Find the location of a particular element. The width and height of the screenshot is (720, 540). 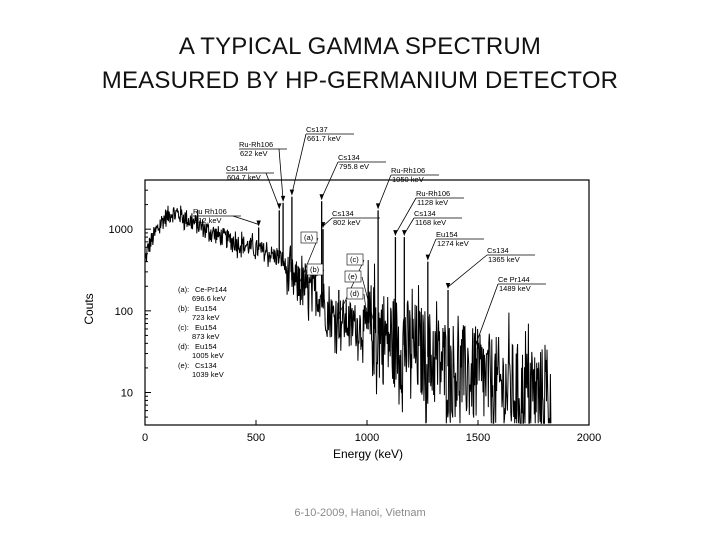

legend-nuclide: Ce-Pr144 is located at coordinates (211, 289).